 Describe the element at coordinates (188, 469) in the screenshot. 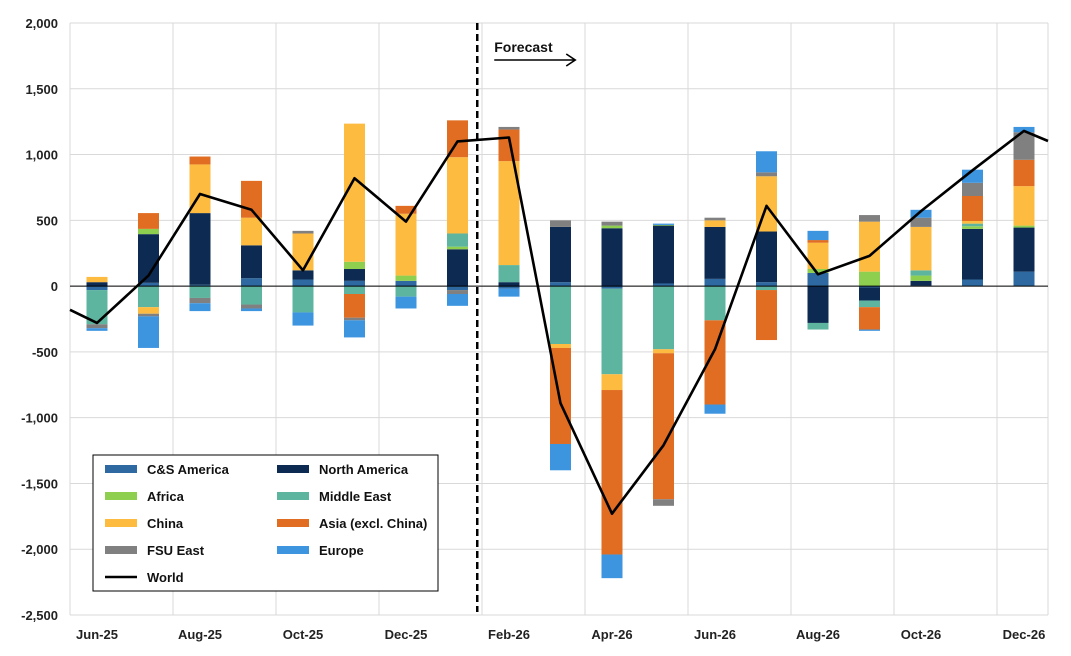

I see `legend-label: C&S America` at that location.